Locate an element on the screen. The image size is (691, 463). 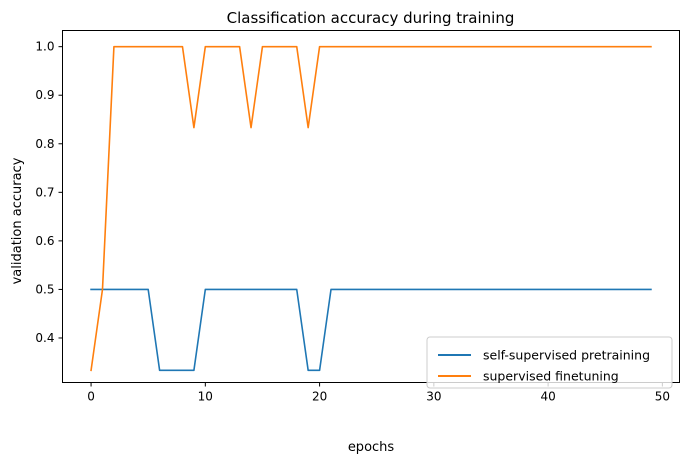
series-line-self-supervised-pretraining is located at coordinates (371, 330).